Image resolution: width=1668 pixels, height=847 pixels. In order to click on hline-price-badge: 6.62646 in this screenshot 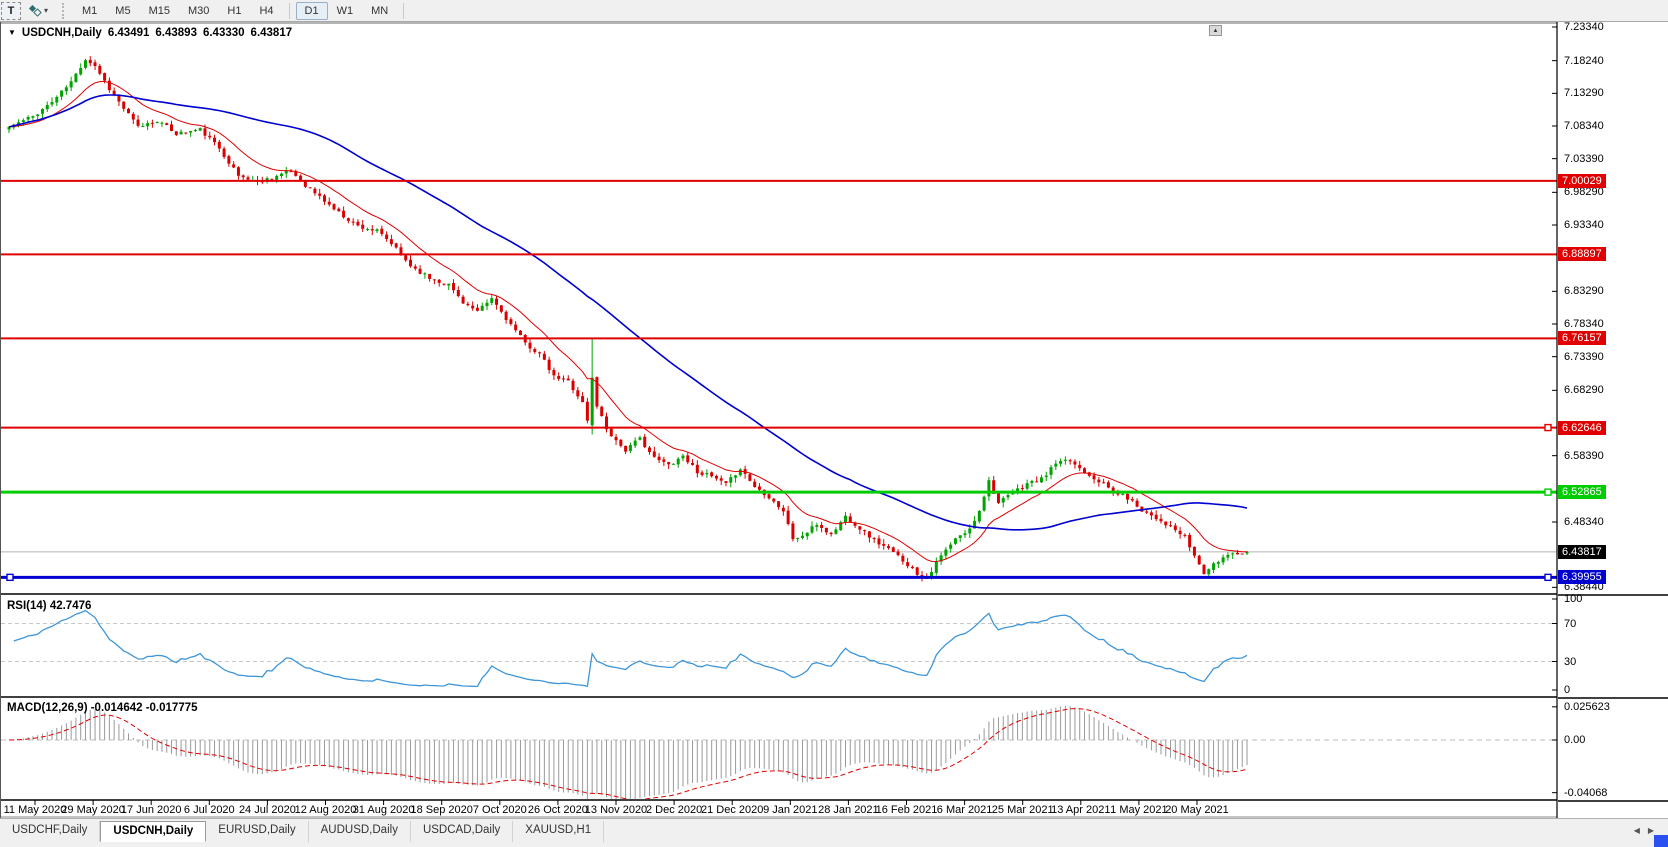, I will do `click(1582, 427)`.